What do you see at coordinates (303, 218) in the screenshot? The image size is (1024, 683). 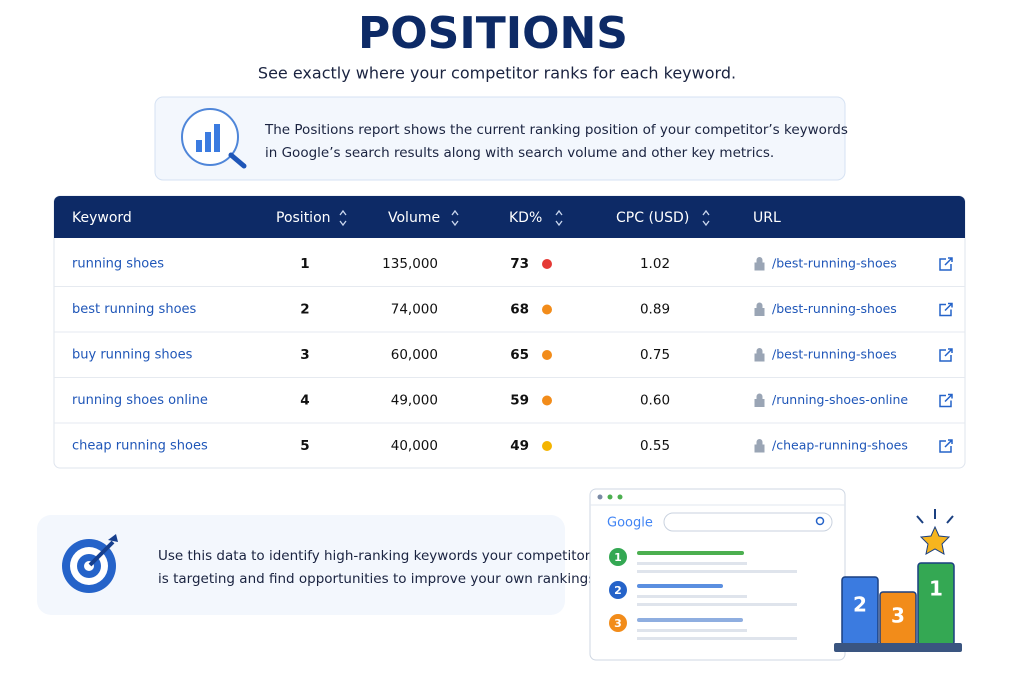 I see `column-header: Position` at bounding box center [303, 218].